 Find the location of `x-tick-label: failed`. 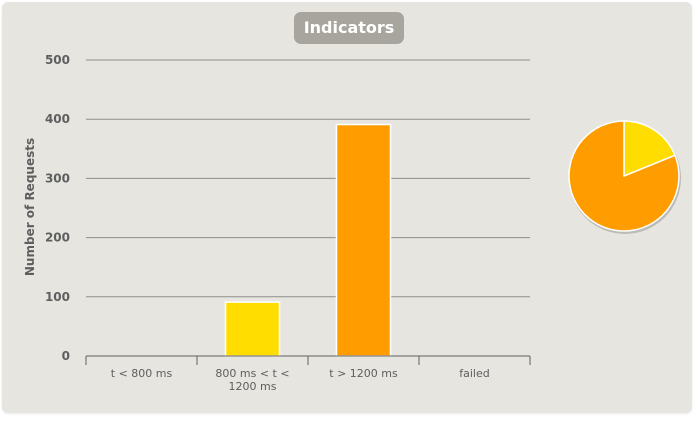

x-tick-label: failed is located at coordinates (474, 373).